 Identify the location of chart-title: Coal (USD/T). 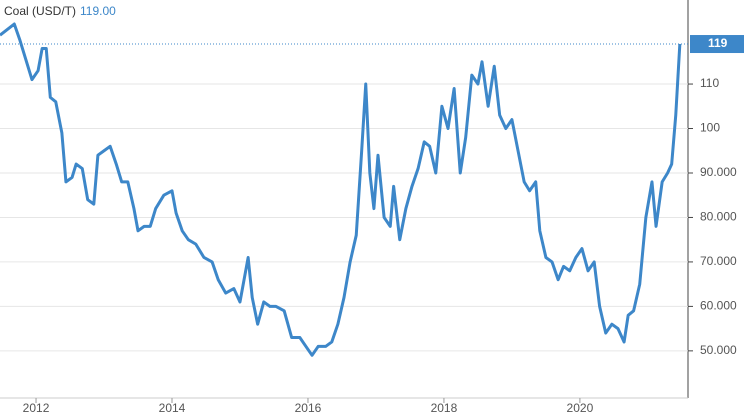
(40, 11).